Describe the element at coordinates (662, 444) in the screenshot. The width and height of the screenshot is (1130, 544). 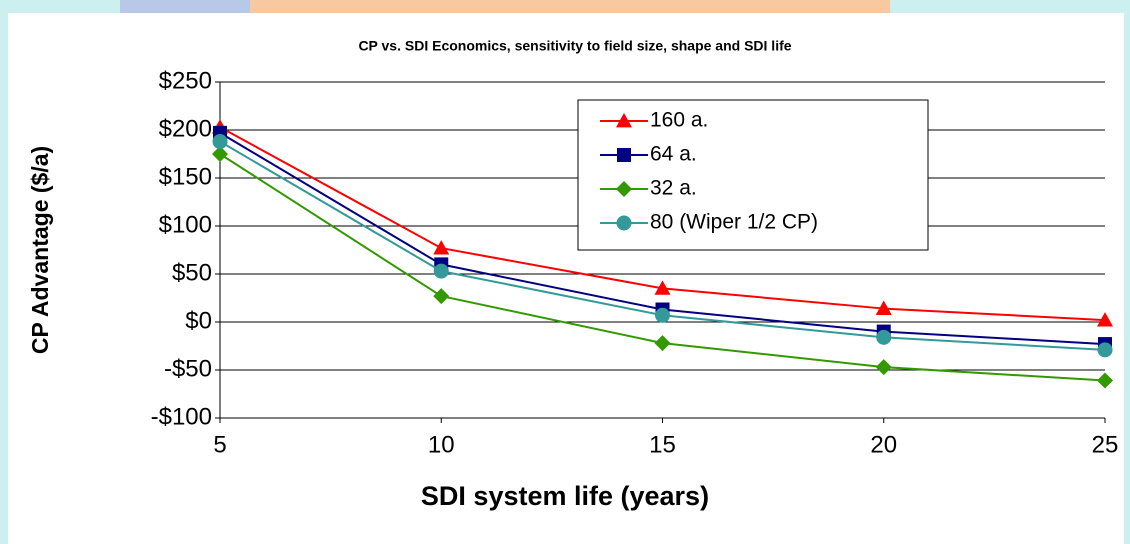
I see `x-tick-label: 15` at that location.